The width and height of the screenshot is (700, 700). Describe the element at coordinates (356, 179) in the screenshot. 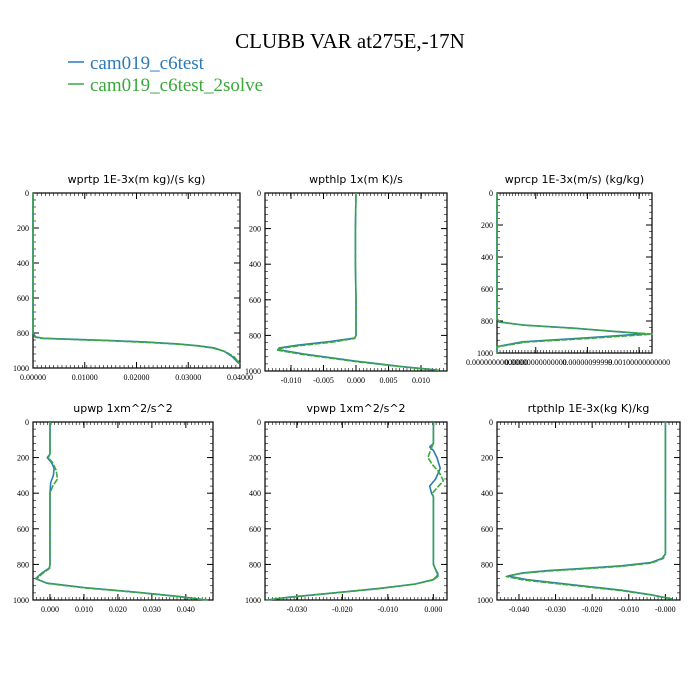

I see `panel-title: wpthlp 1x(m K)/s` at that location.